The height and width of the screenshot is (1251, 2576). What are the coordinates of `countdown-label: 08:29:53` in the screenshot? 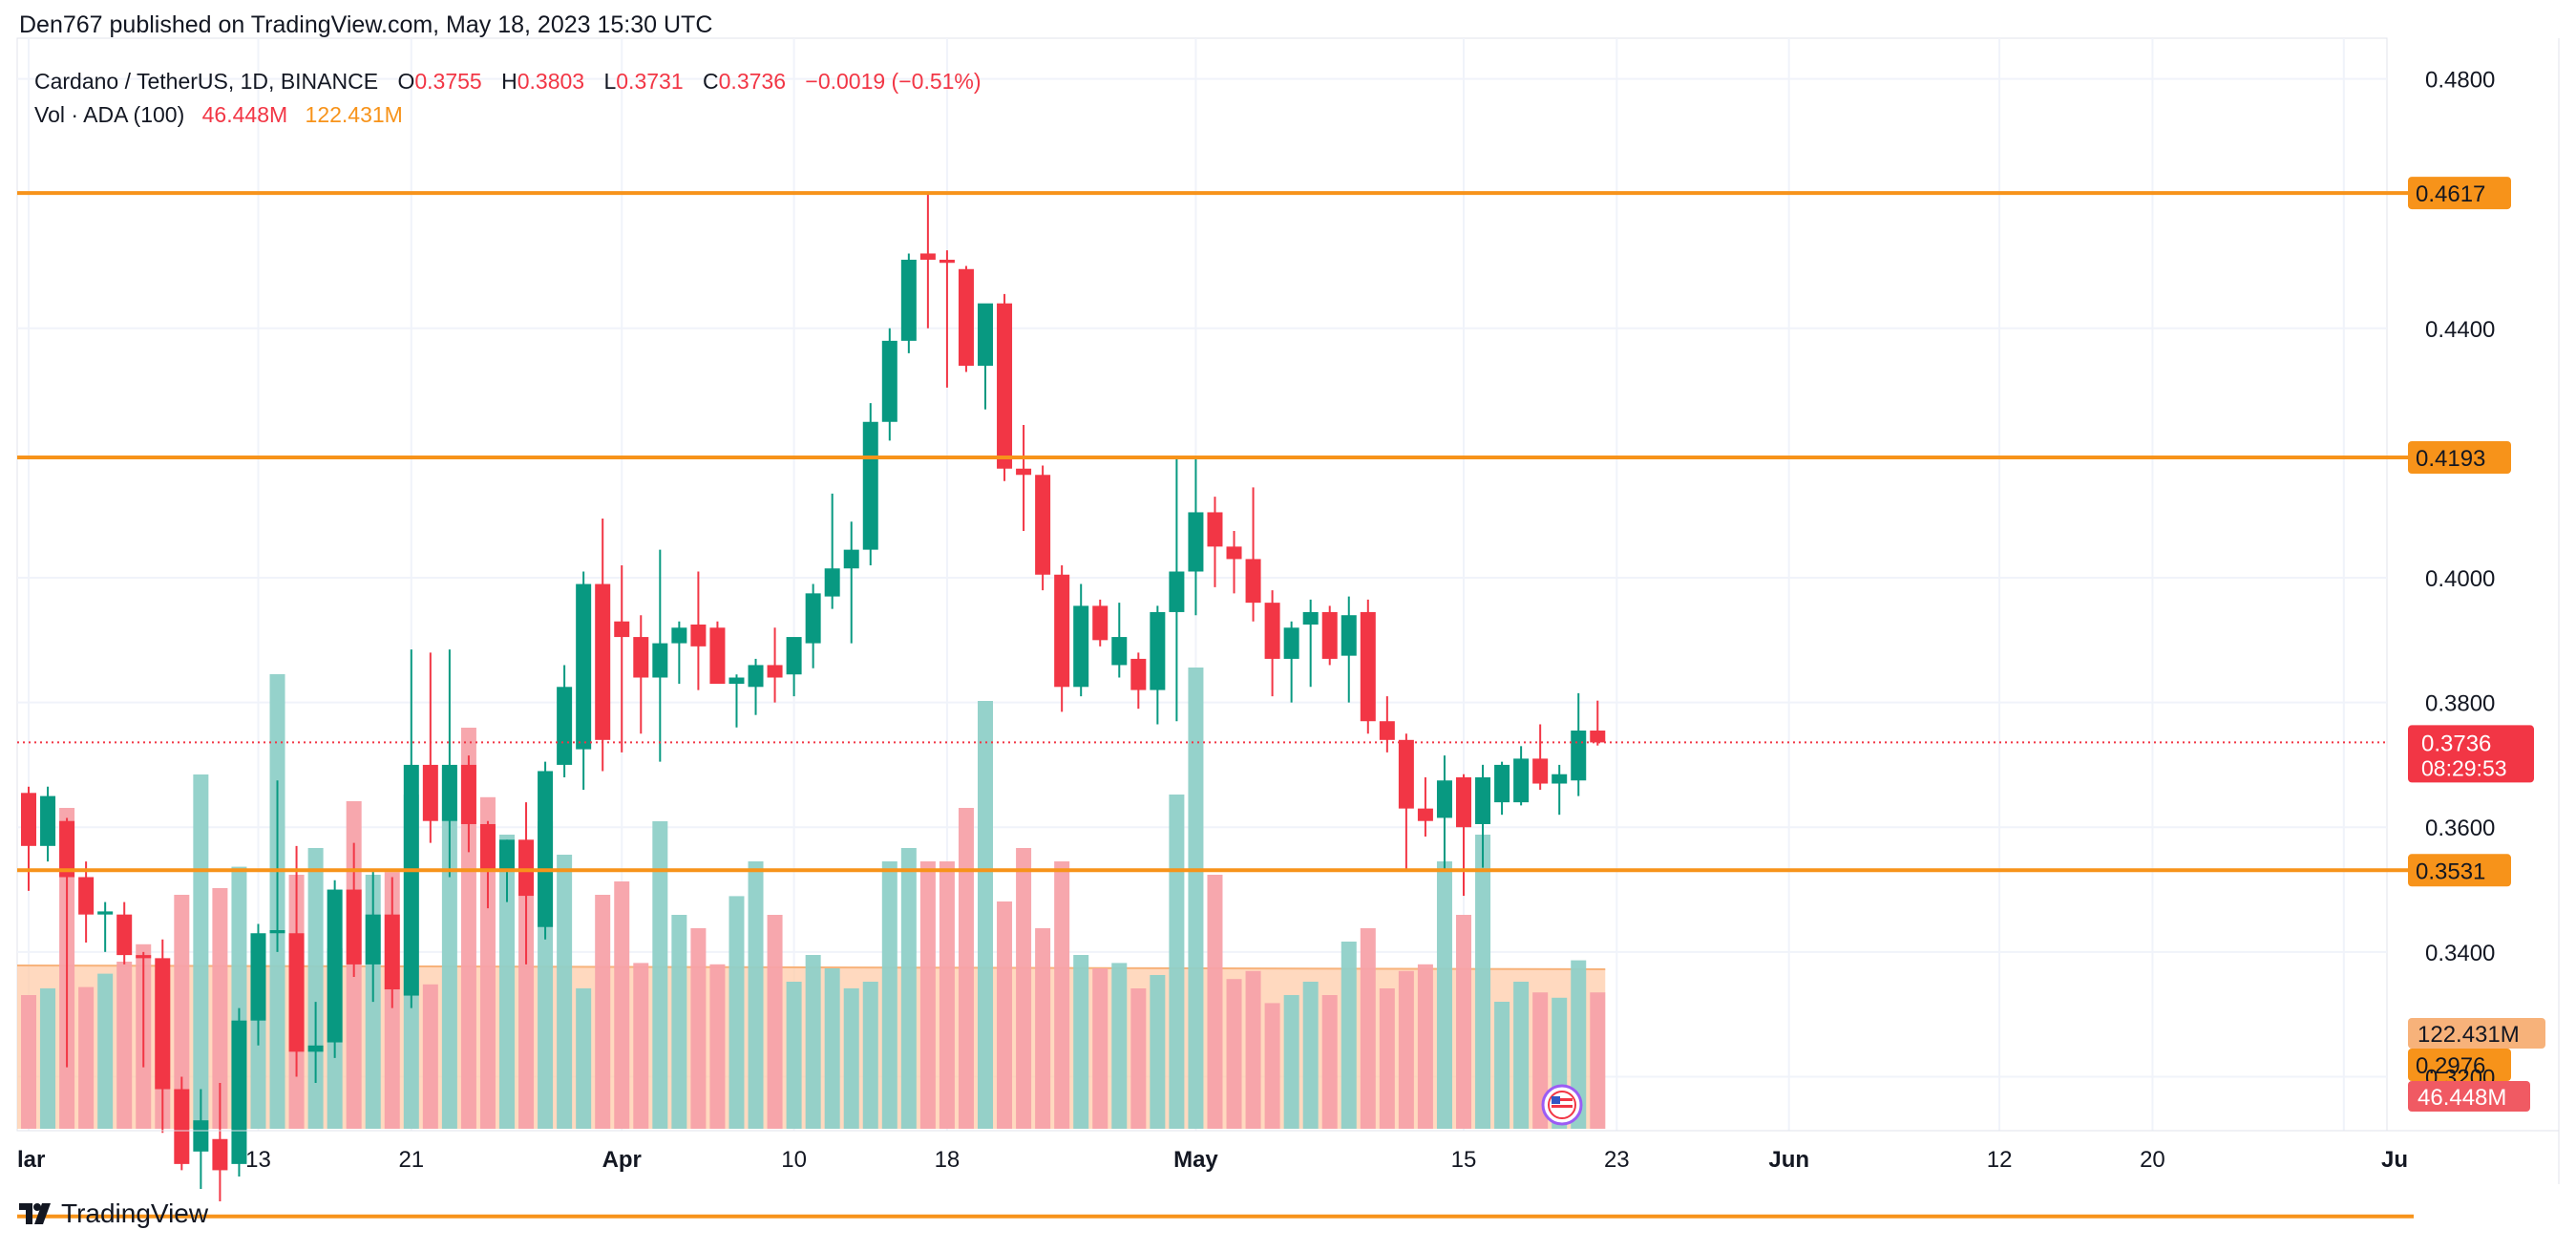 It's located at (2464, 768).